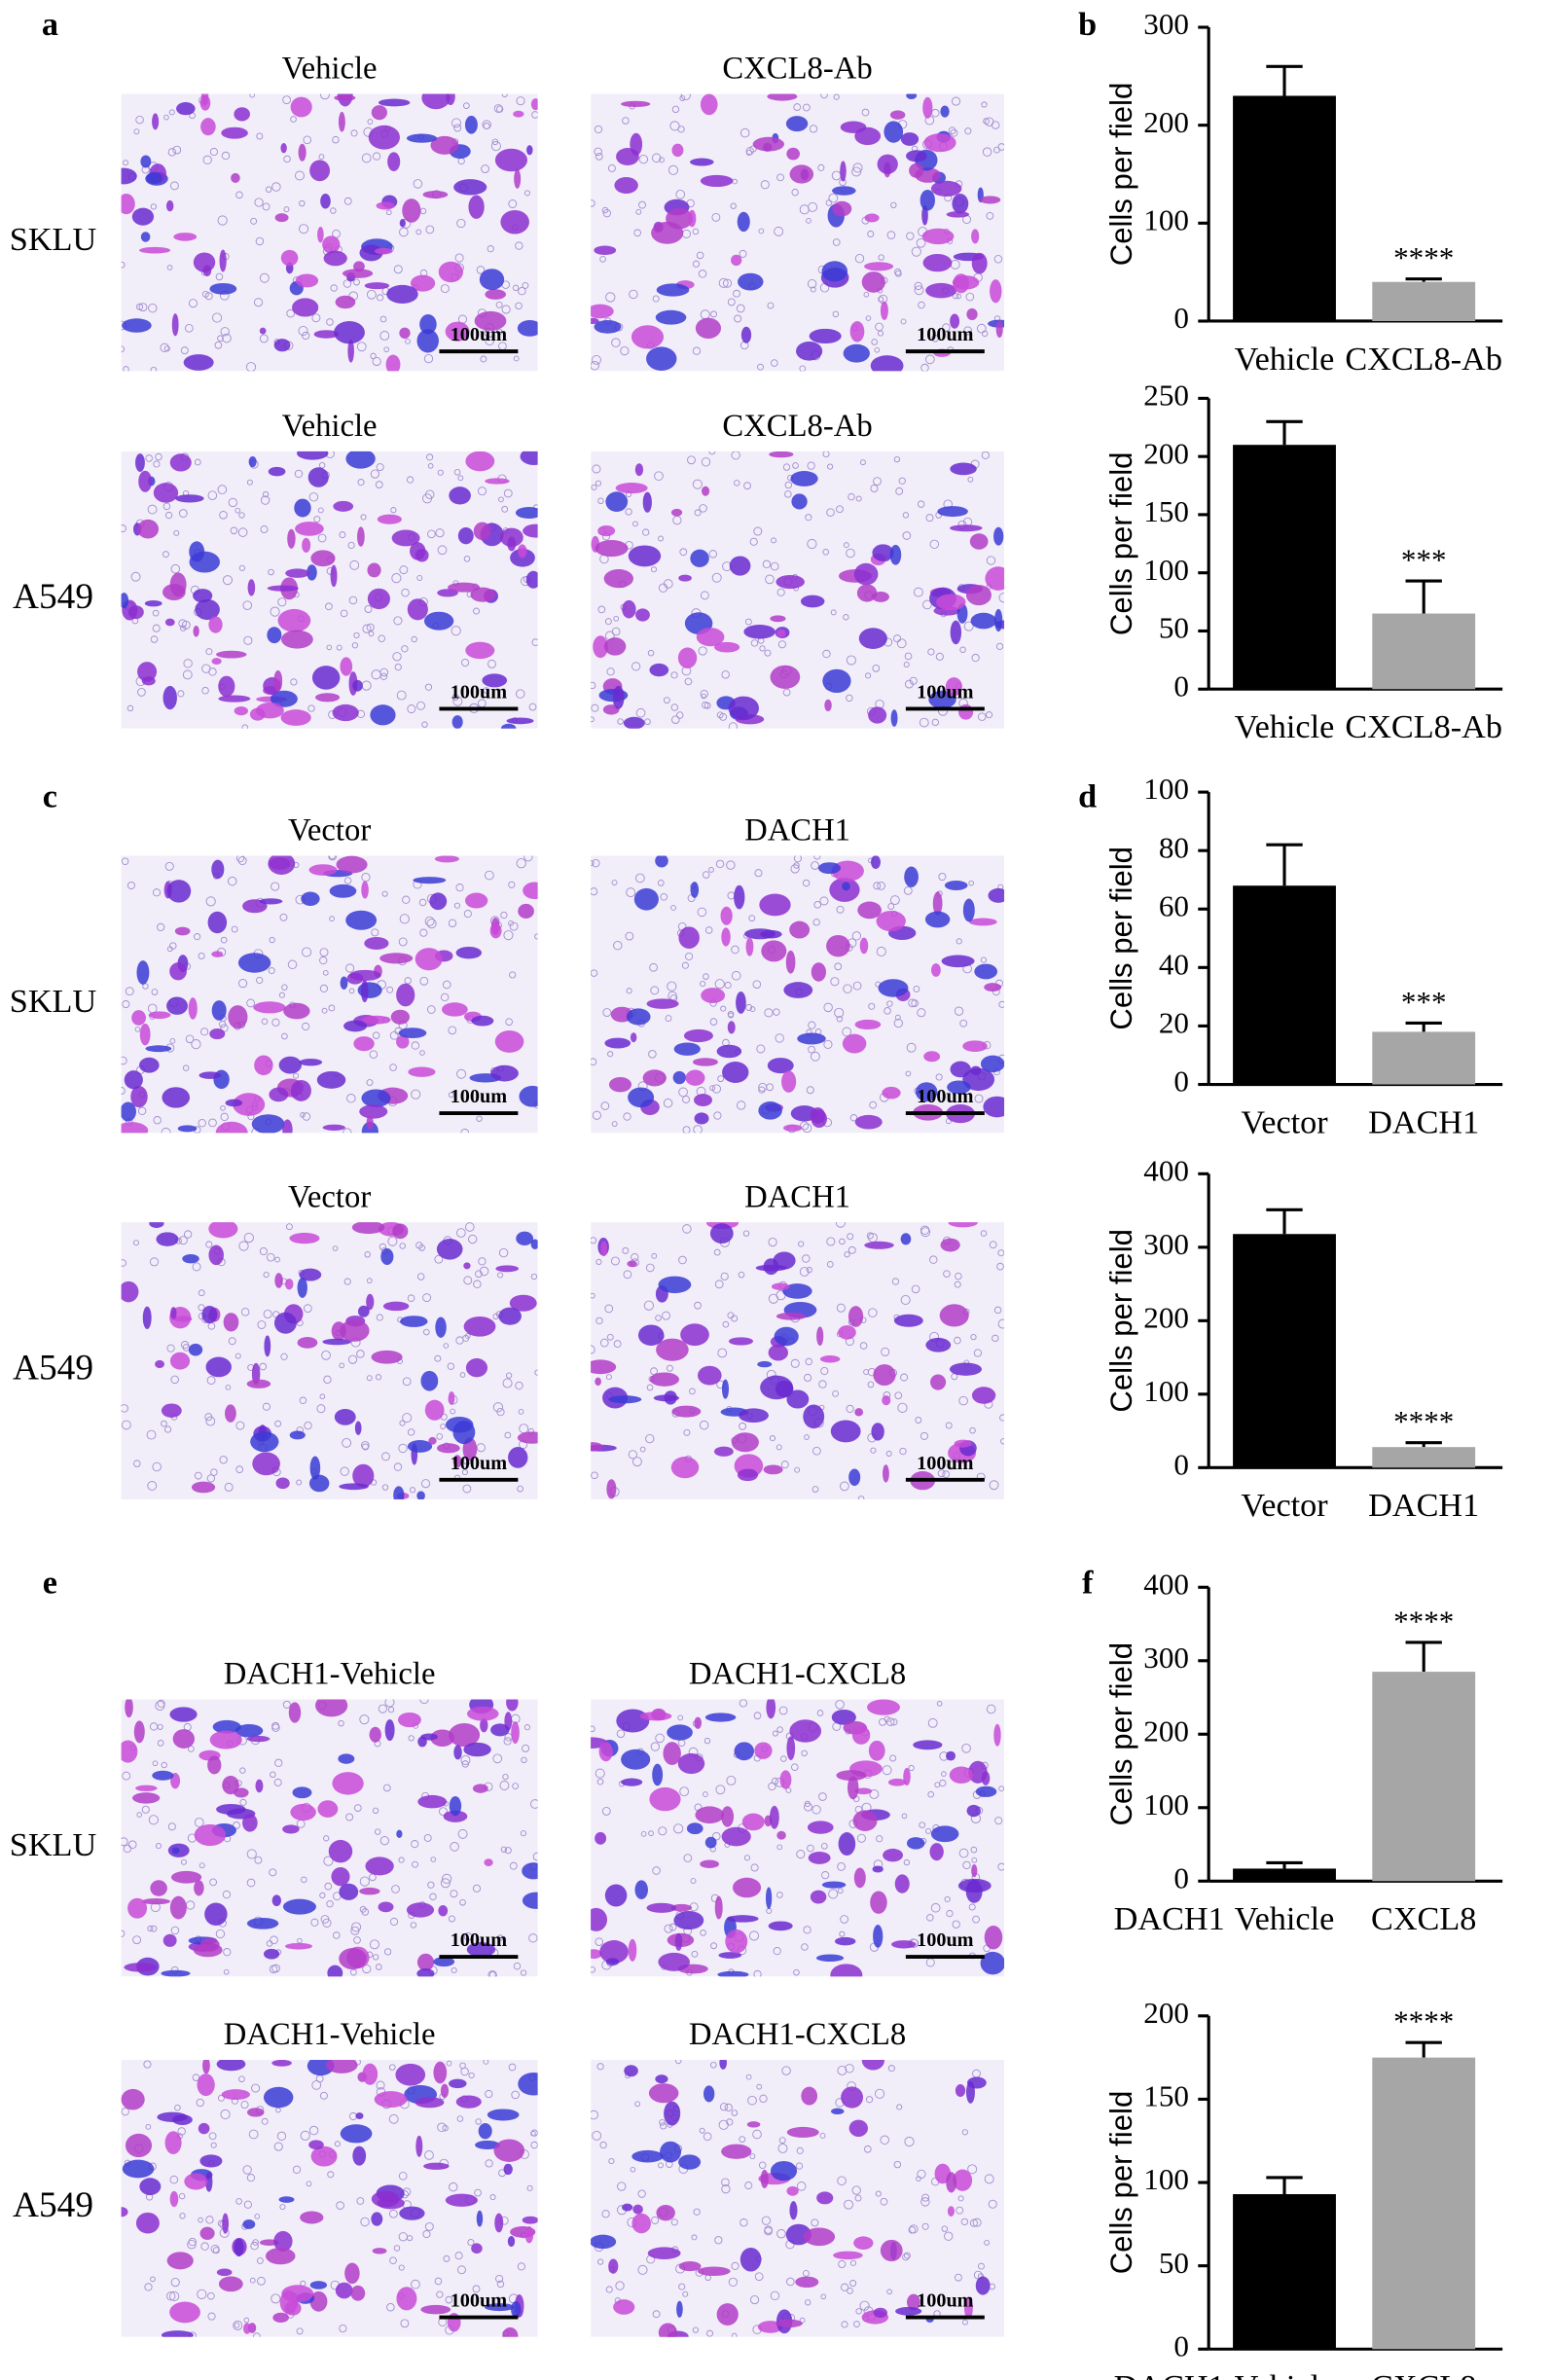 This screenshot has height=2380, width=1551. Describe the element at coordinates (50, 796) in the screenshot. I see `panel-letter: c` at that location.